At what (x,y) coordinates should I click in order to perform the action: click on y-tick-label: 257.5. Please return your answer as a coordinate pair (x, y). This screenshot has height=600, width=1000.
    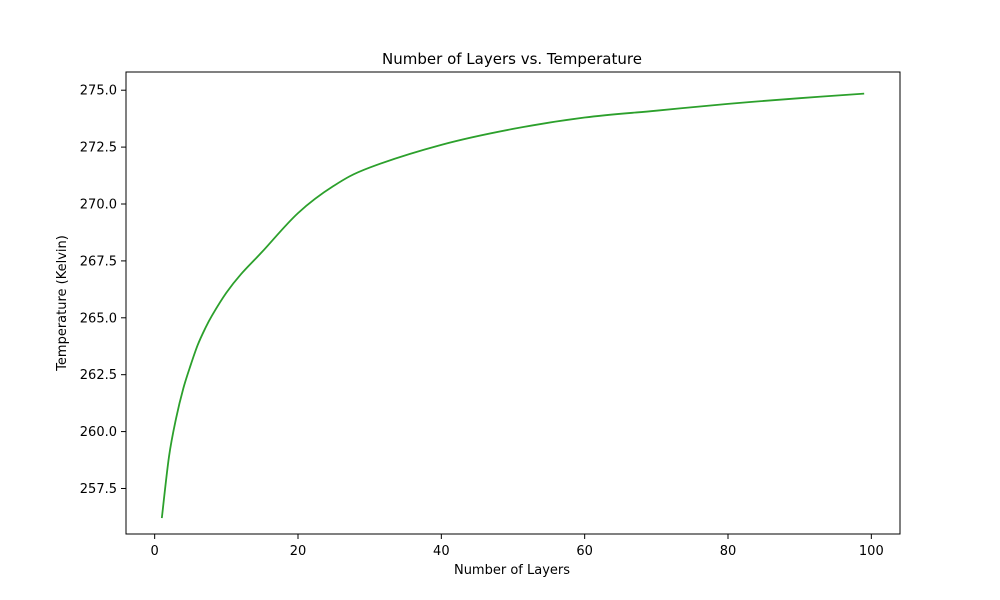
    Looking at the image, I should click on (98, 489).